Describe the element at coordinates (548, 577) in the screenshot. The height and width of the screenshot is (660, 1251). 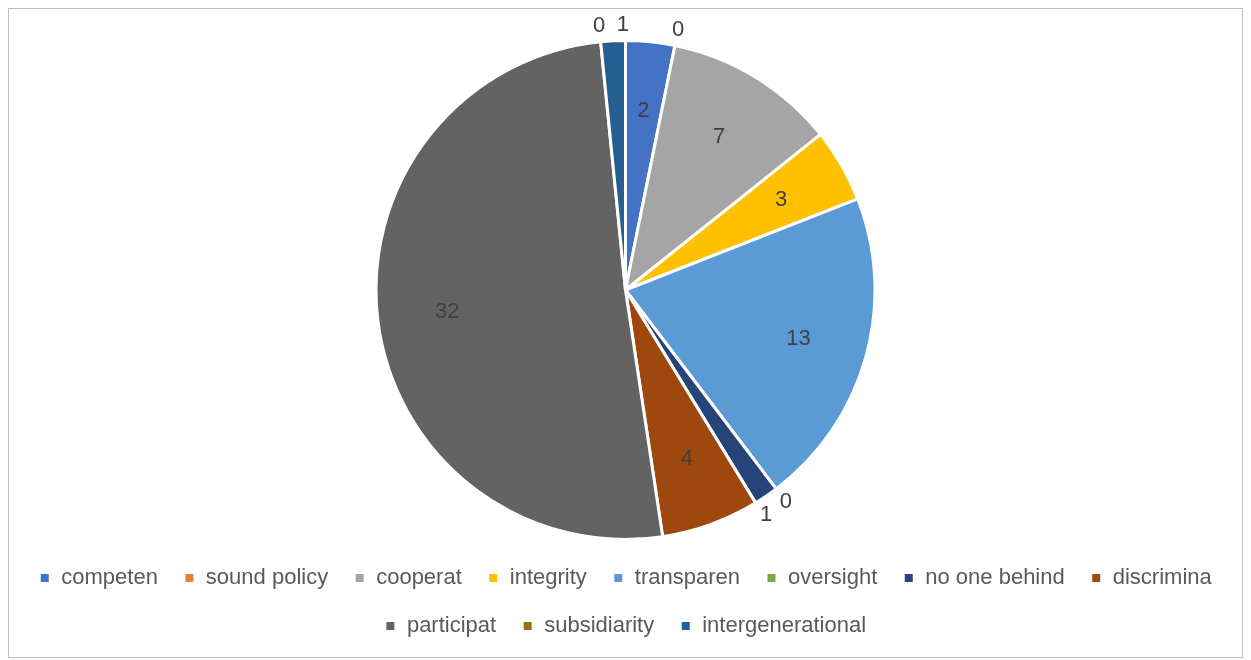
I see `legend-label: integrity` at that location.